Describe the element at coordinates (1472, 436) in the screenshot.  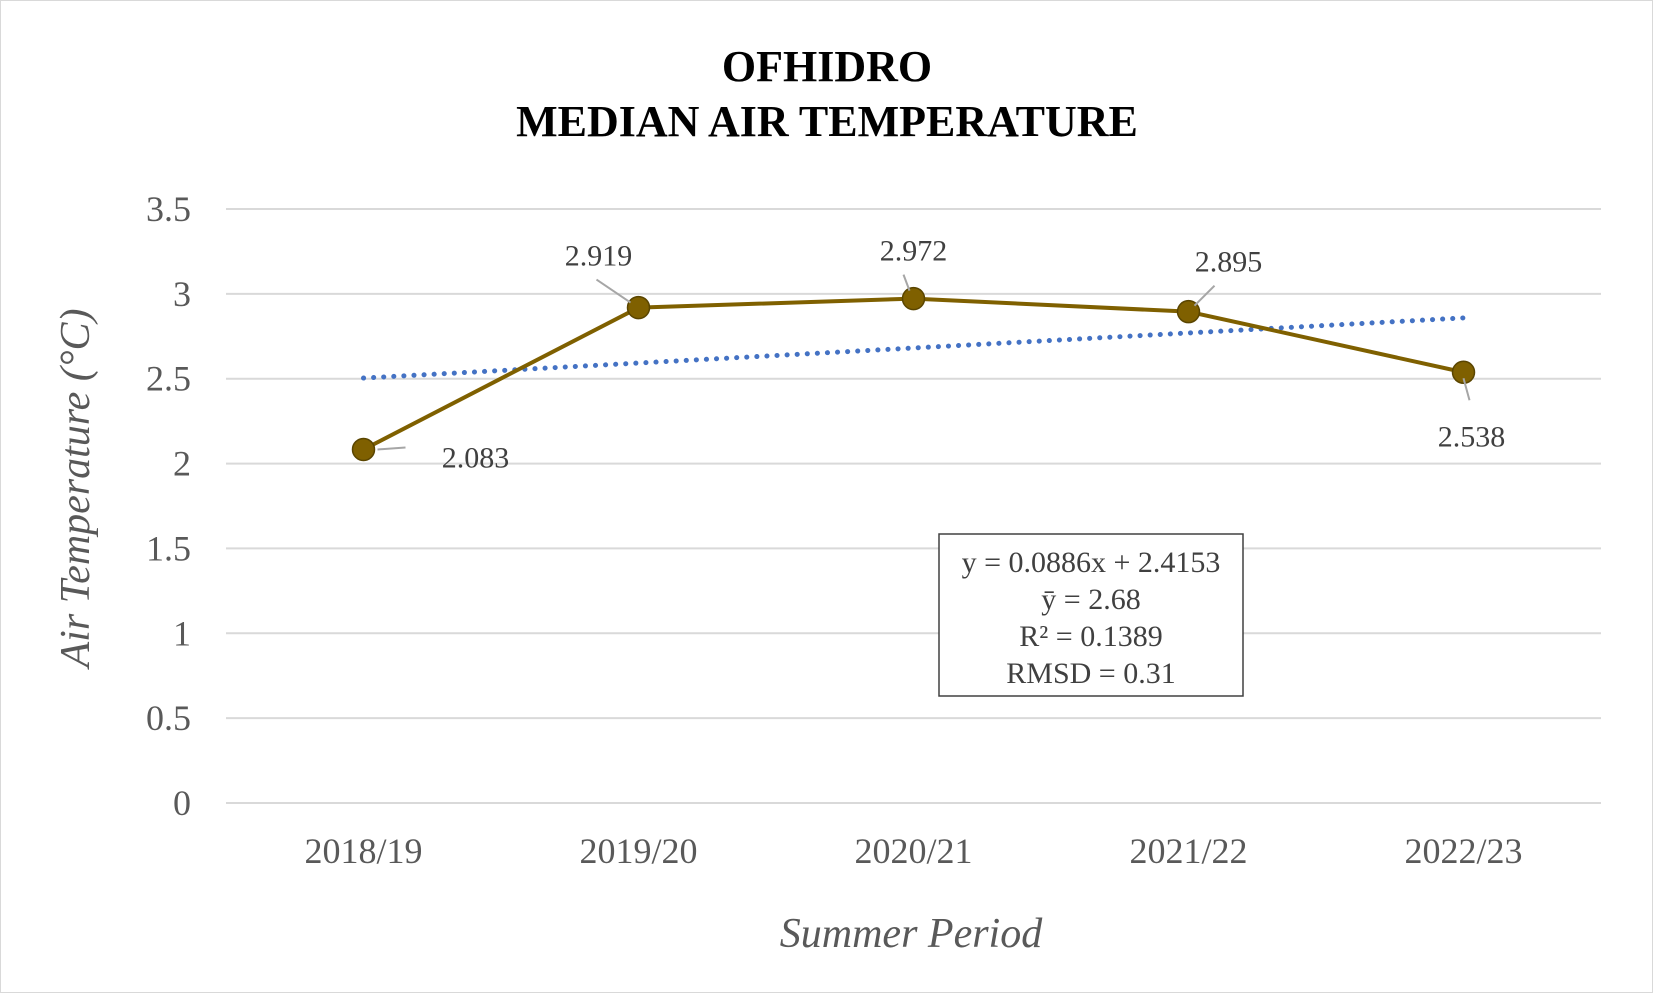
I see `data-label: 2.538` at that location.